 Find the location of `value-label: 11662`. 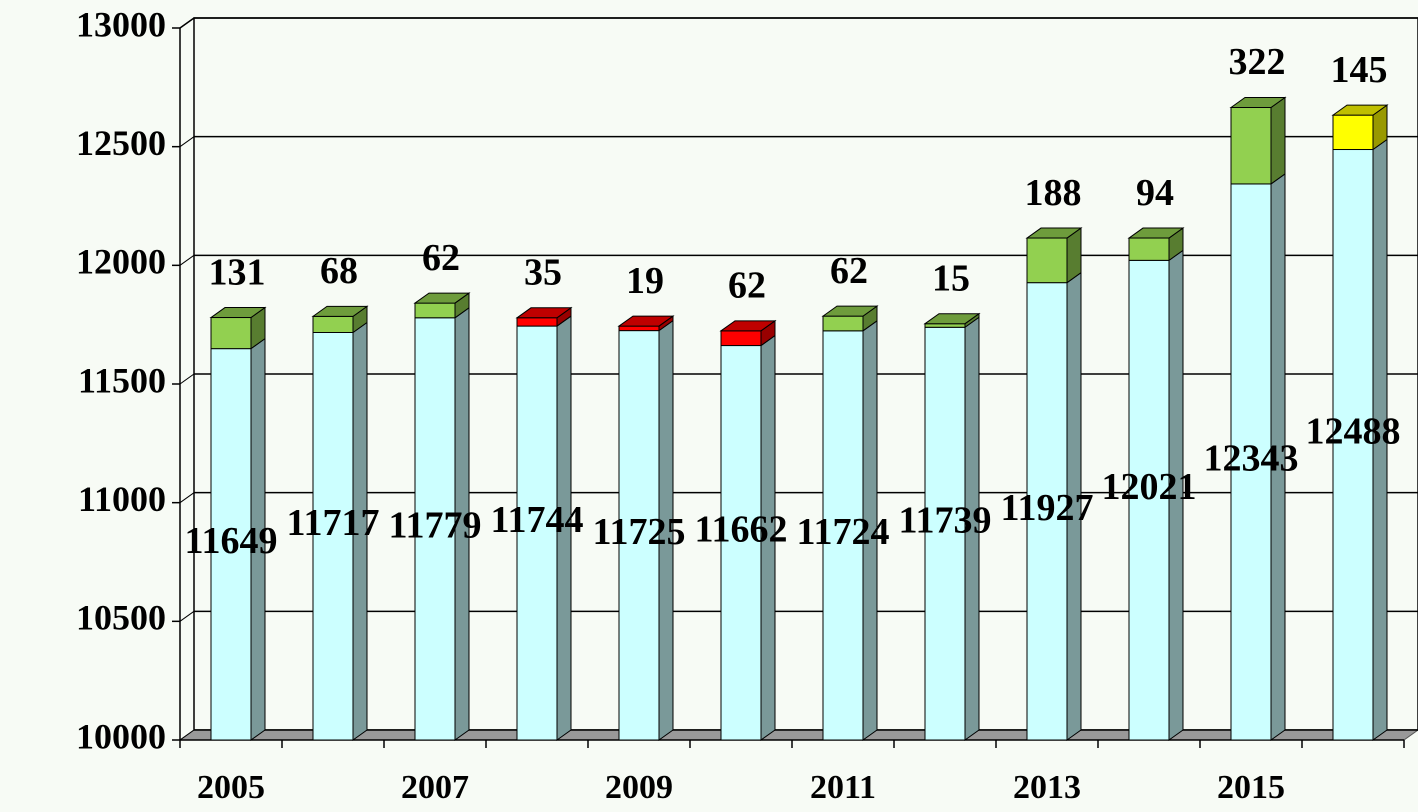

value-label: 11662 is located at coordinates (741, 529).